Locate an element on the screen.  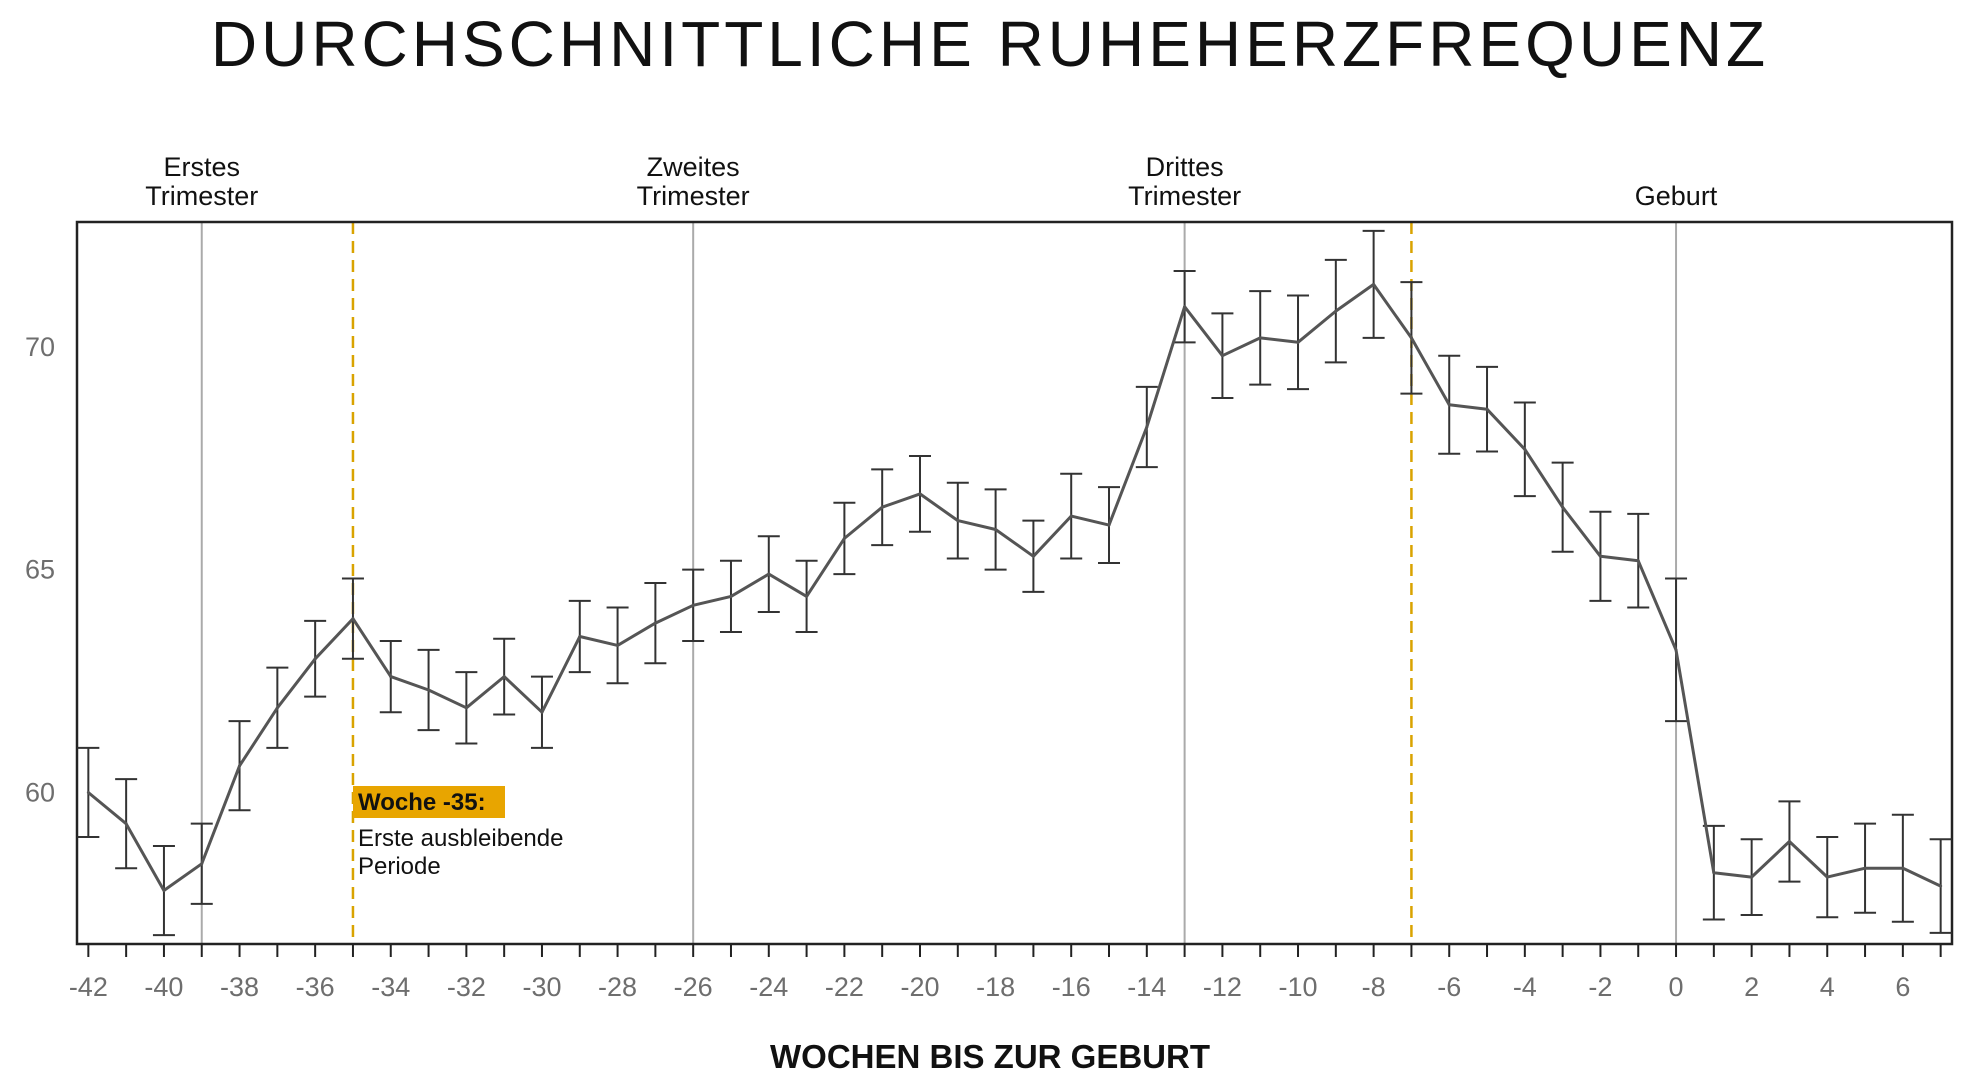
period-label-line-1: Drittes is located at coordinates (1185, 167).